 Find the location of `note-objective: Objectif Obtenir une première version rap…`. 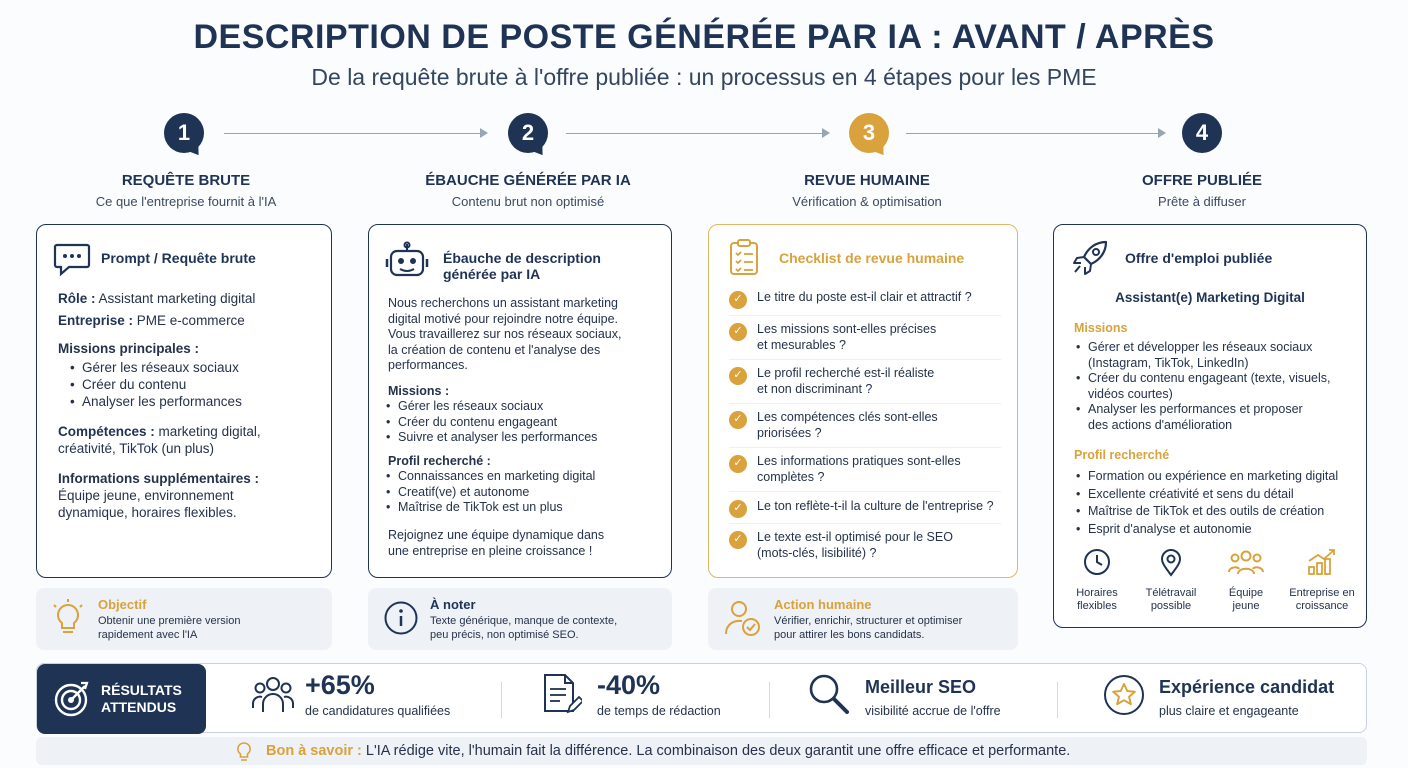

note-objective: Objectif Obtenir une première version rap… is located at coordinates (184, 619).